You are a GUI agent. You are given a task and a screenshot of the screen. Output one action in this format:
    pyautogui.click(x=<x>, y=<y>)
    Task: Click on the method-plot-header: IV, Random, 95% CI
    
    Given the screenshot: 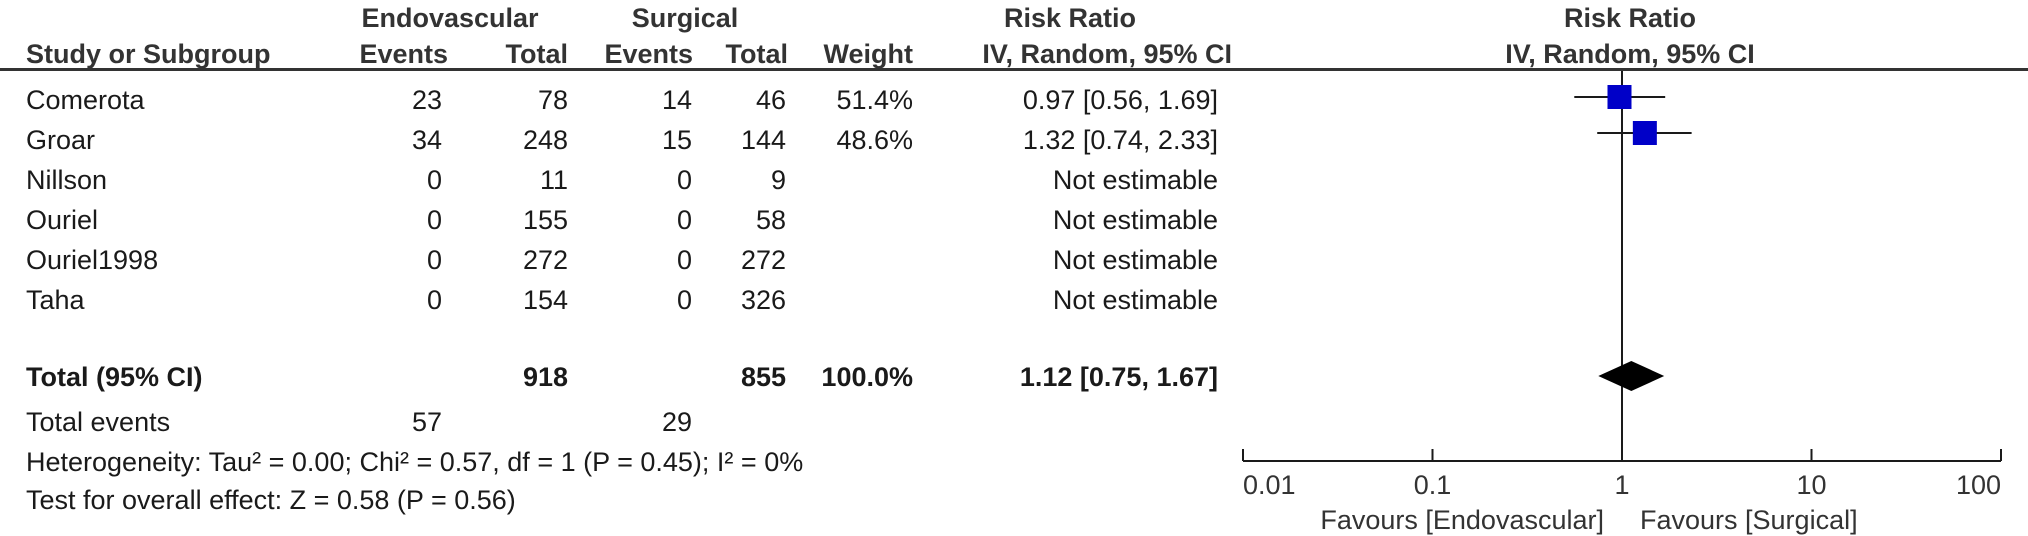 What is the action you would take?
    pyautogui.click(x=1630, y=54)
    